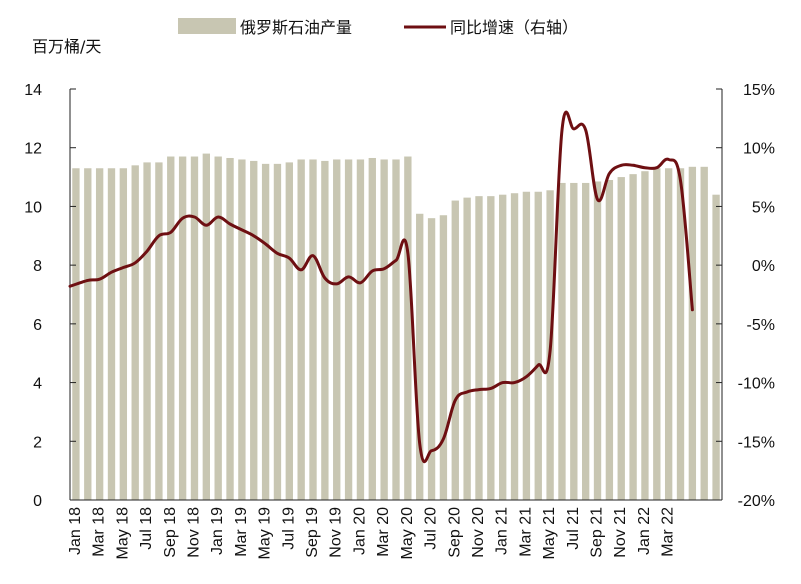  I want to click on left-tick-label: 8, so click(37, 266).